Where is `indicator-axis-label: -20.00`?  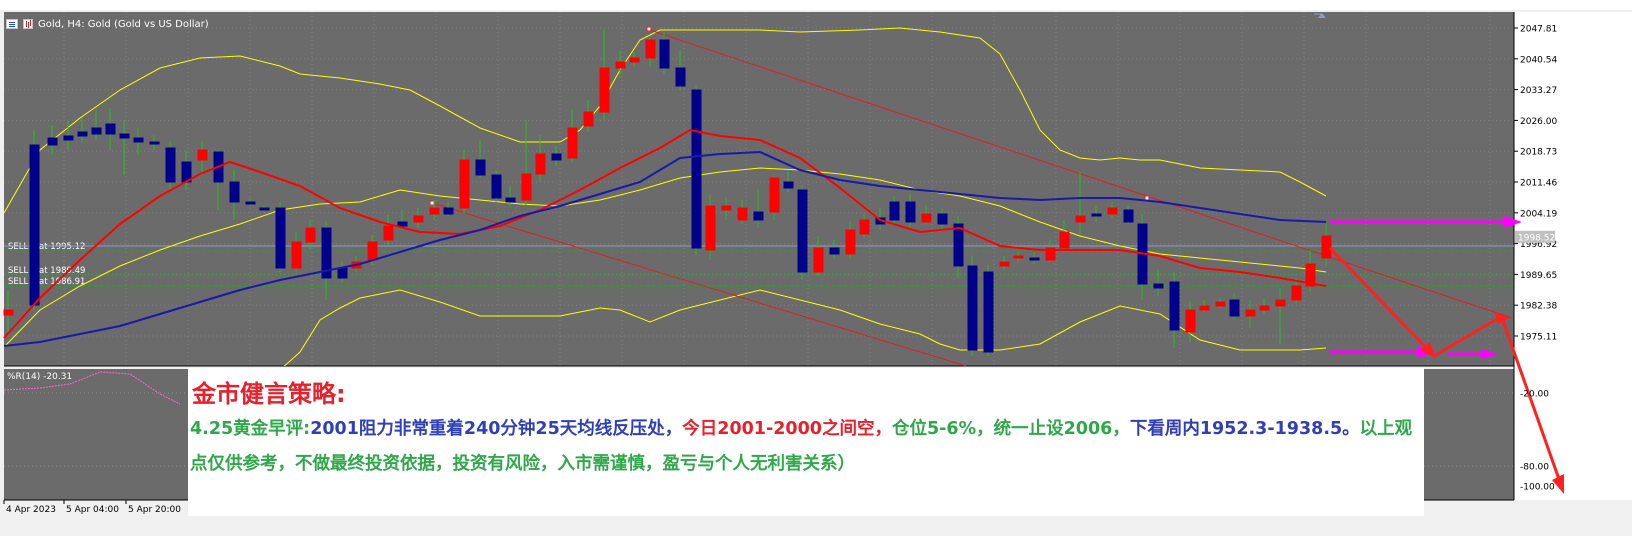 indicator-axis-label: -20.00 is located at coordinates (1534, 395).